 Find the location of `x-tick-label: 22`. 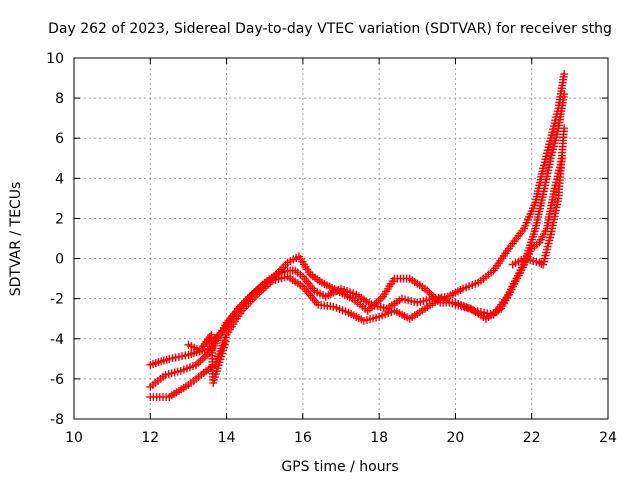

x-tick-label: 22 is located at coordinates (532, 438).